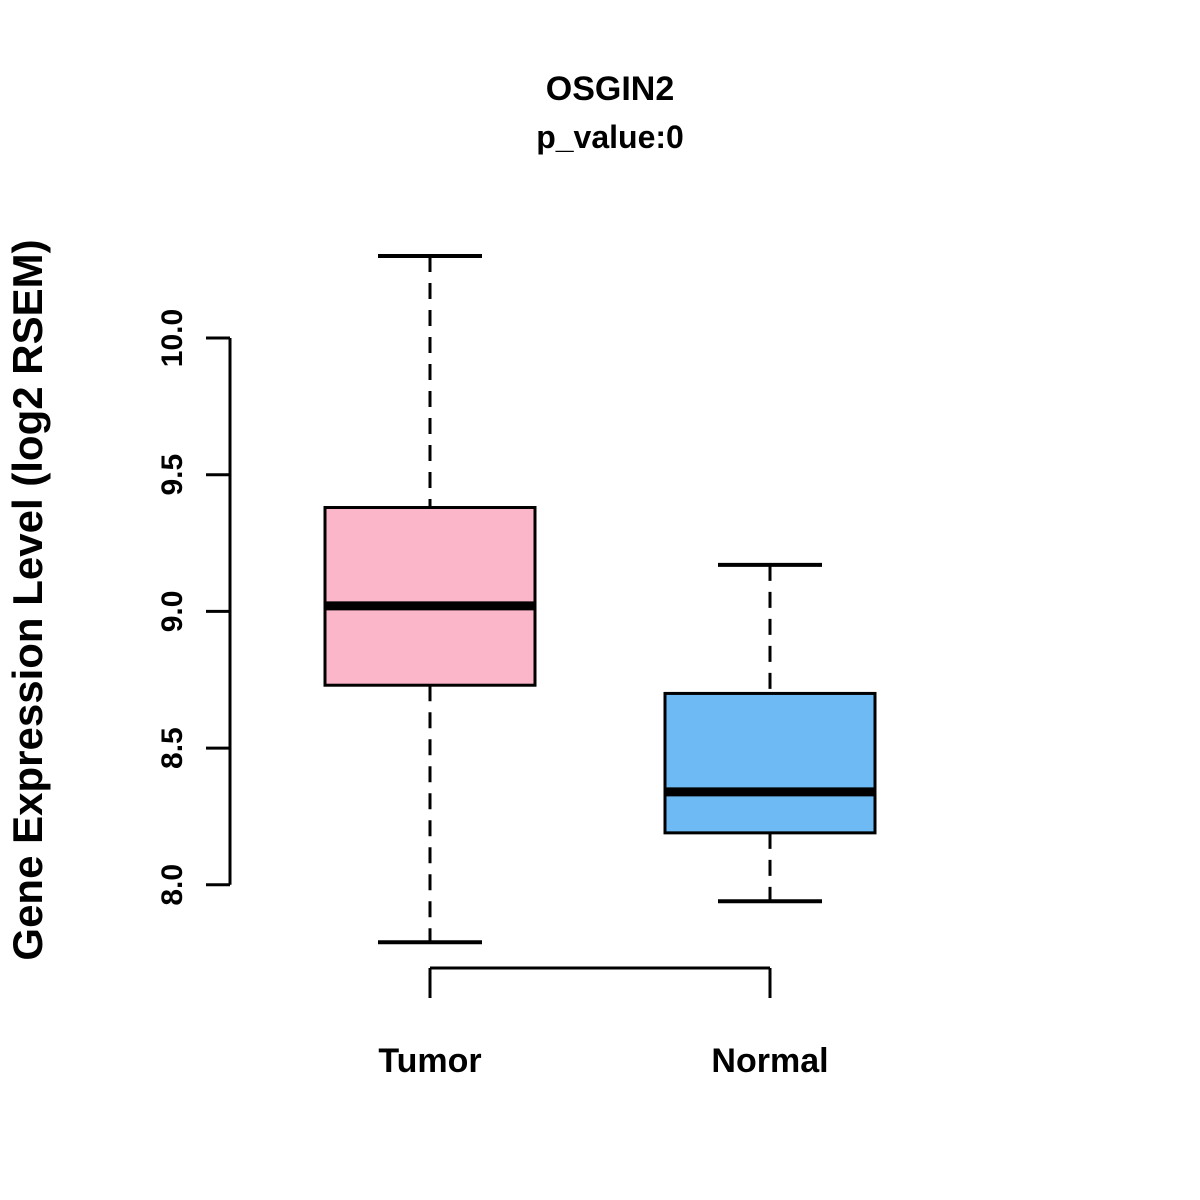 Image resolution: width=1200 pixels, height=1200 pixels. Describe the element at coordinates (610, 137) in the screenshot. I see `chart-subtitle: p_value:0` at that location.